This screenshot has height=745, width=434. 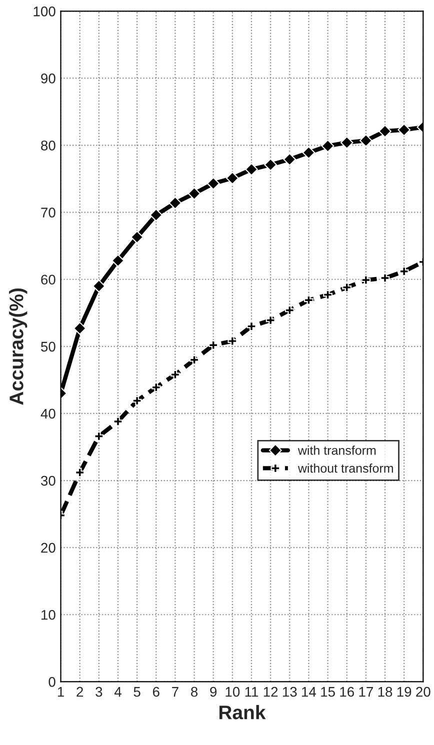 What do you see at coordinates (18, 346) in the screenshot?
I see `y-axis-title: Accuracy(%)` at bounding box center [18, 346].